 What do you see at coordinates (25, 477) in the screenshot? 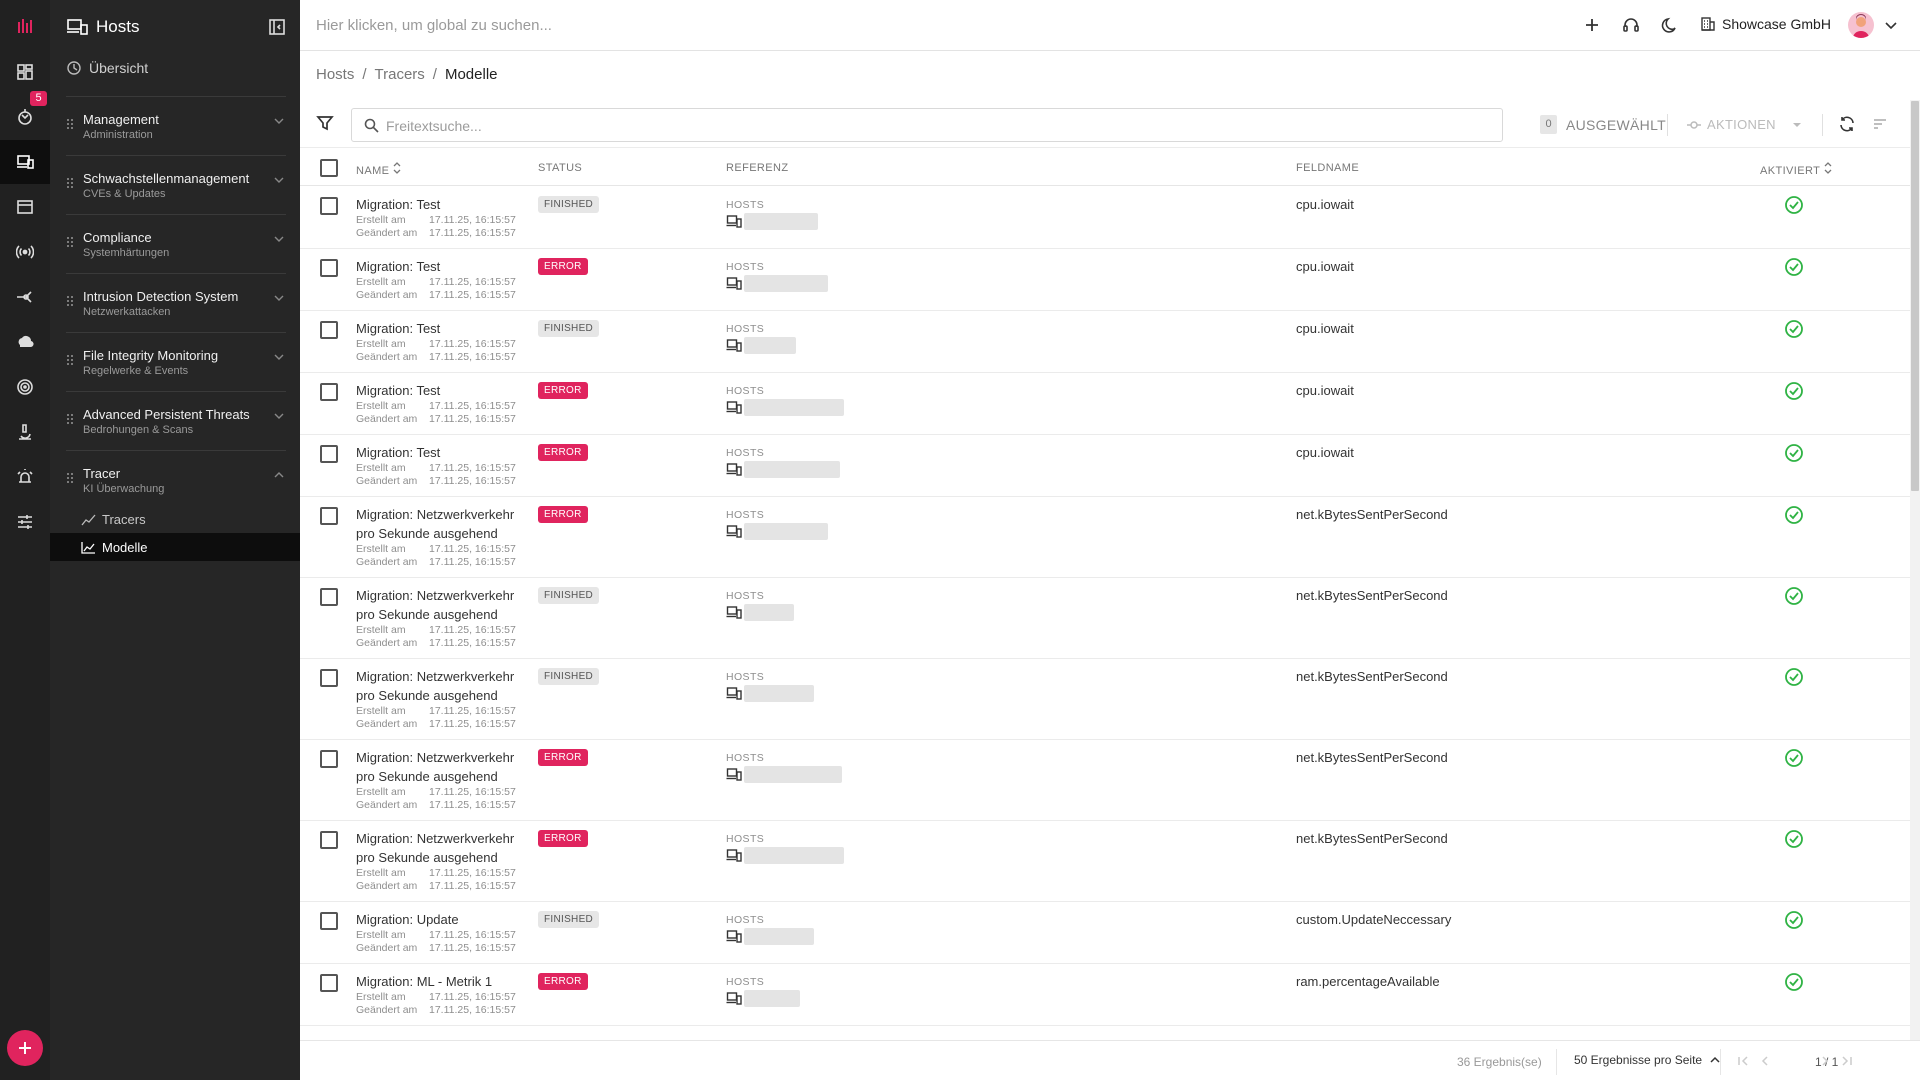
I see `alarm-icon` at bounding box center [25, 477].